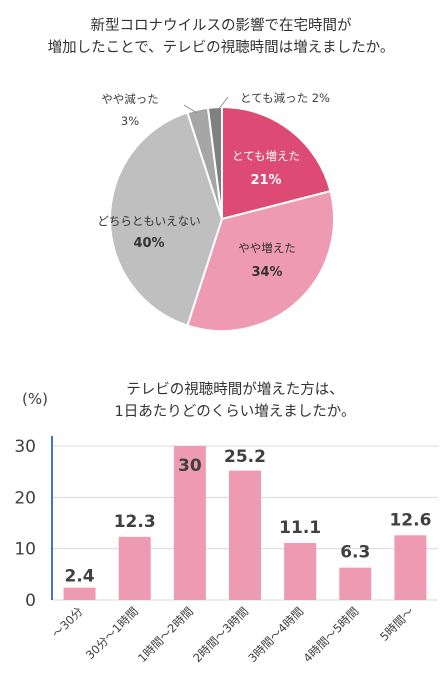 The image size is (443, 700). Describe the element at coordinates (235, 411) in the screenshot. I see `bar-title-line-2: 1日あたりどのくらい増えましたか。` at that location.